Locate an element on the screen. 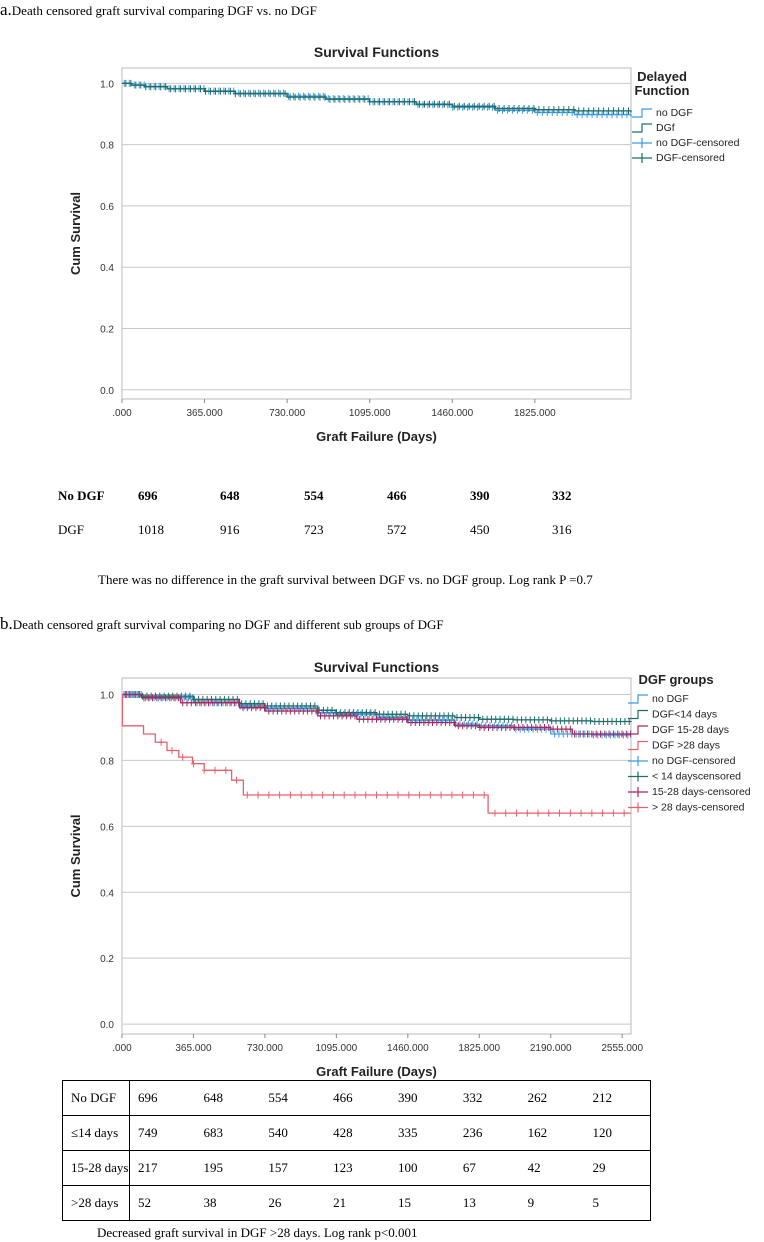  y-tick-label: 0.8 is located at coordinates (107, 761).